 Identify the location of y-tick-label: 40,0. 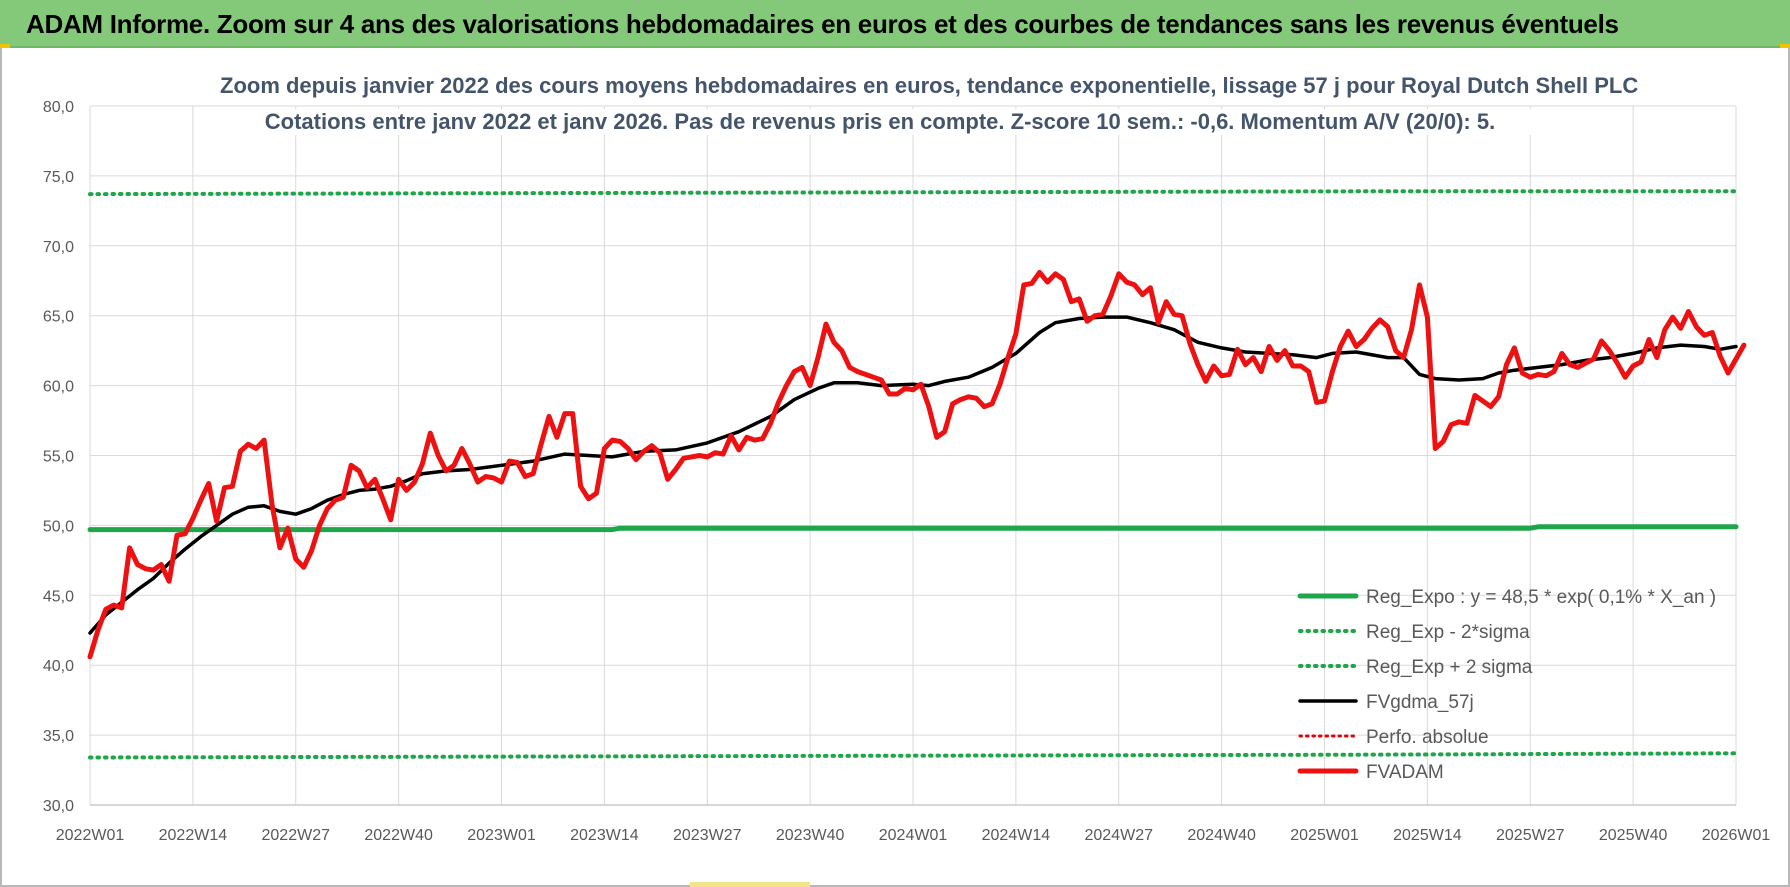
(58, 666).